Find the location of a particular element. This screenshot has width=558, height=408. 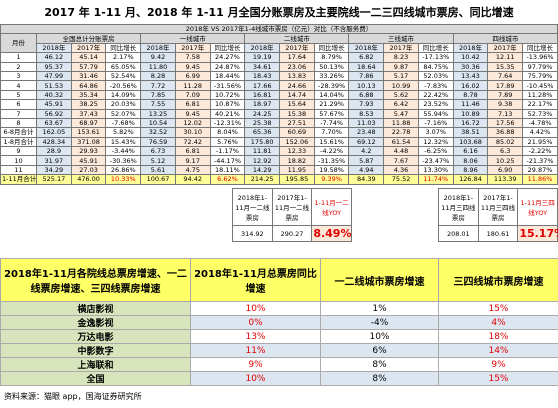

cell: -12.31% is located at coordinates (227, 123).